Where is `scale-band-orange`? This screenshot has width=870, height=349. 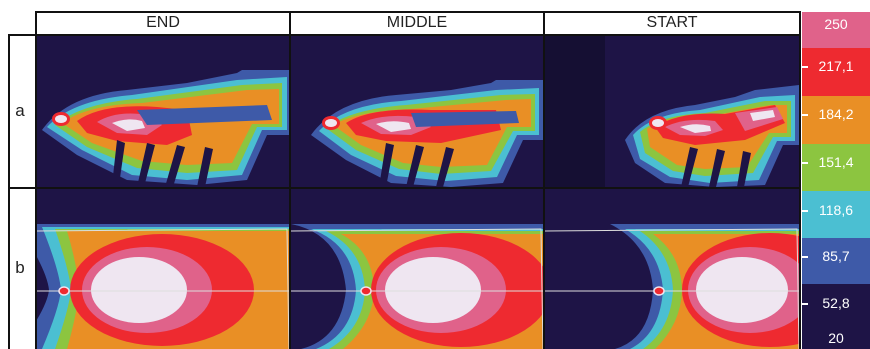
scale-band-orange is located at coordinates (836, 120).